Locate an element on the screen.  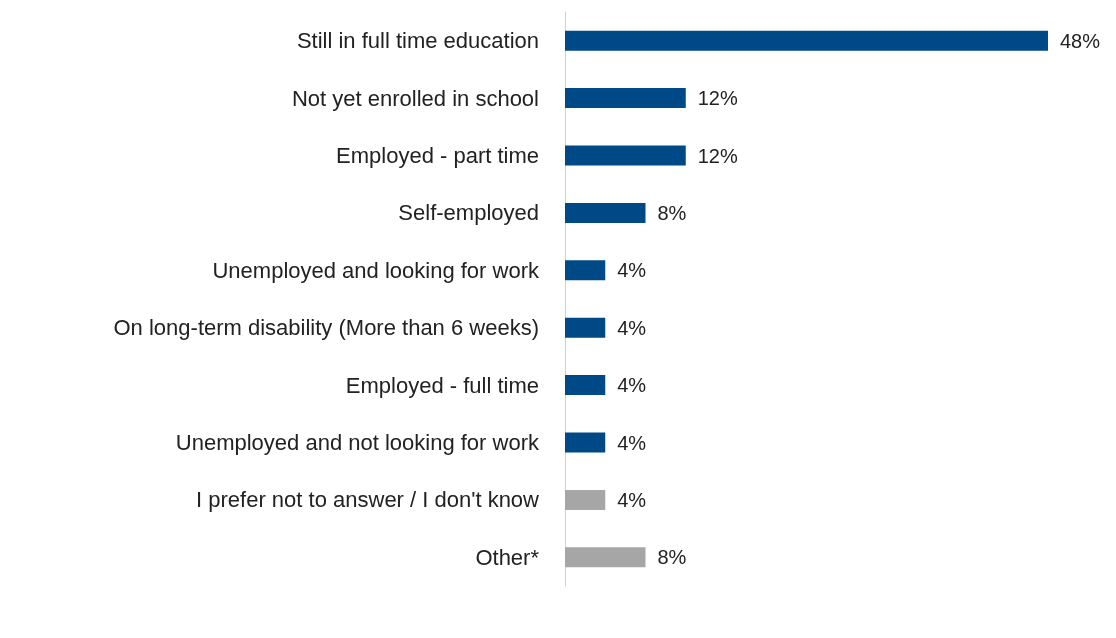
y-tick-label: Unemployed and not looking for work is located at coordinates (357, 442).